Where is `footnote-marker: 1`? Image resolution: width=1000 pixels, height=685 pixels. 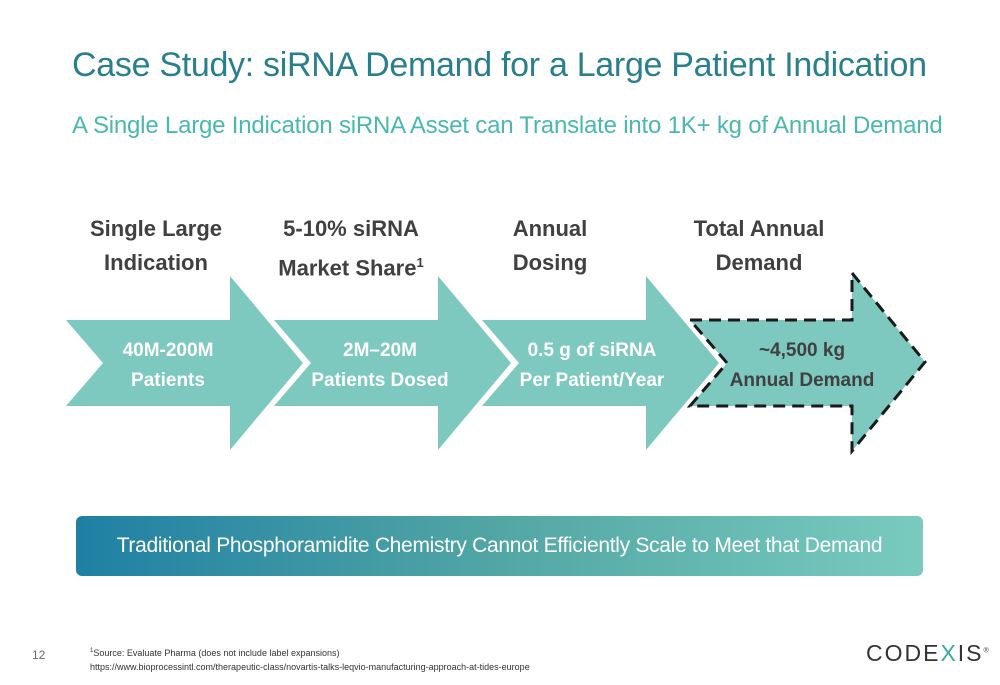
footnote-marker: 1 is located at coordinates (420, 262).